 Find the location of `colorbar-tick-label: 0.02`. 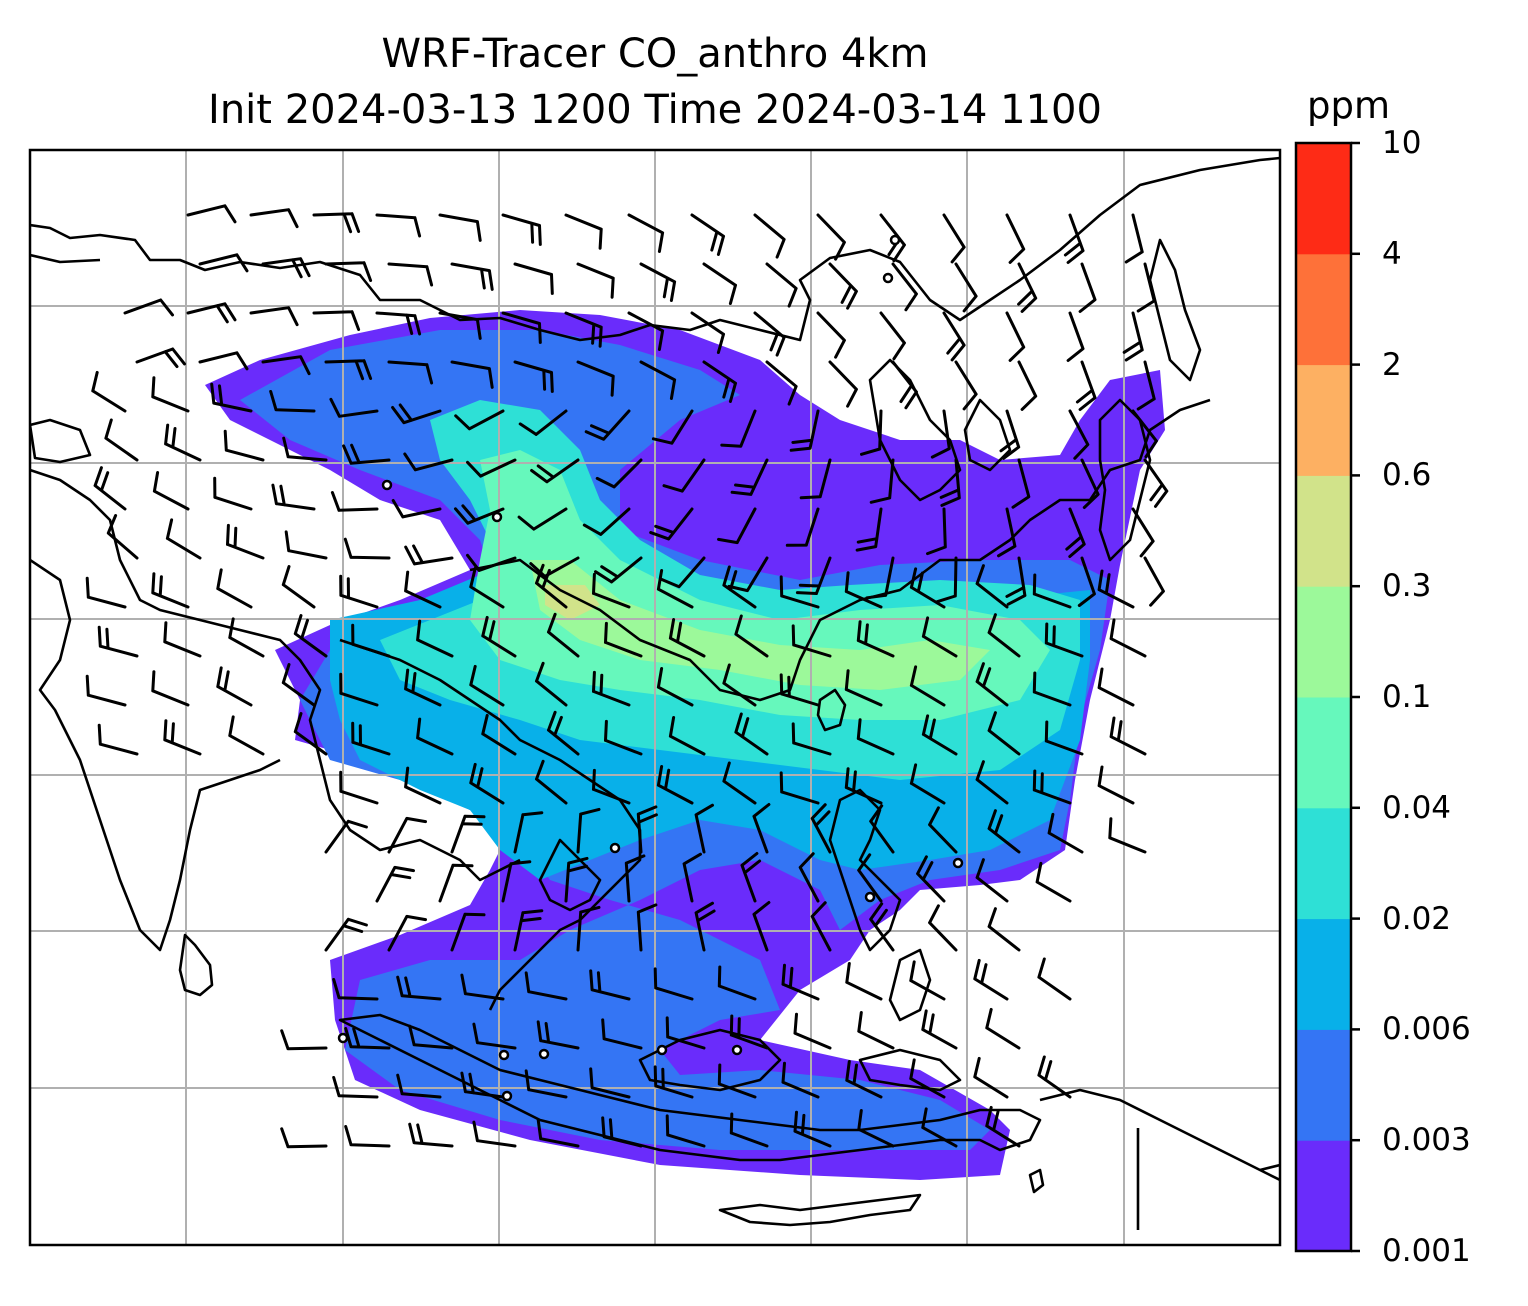

colorbar-tick-label: 0.02 is located at coordinates (1417, 918).